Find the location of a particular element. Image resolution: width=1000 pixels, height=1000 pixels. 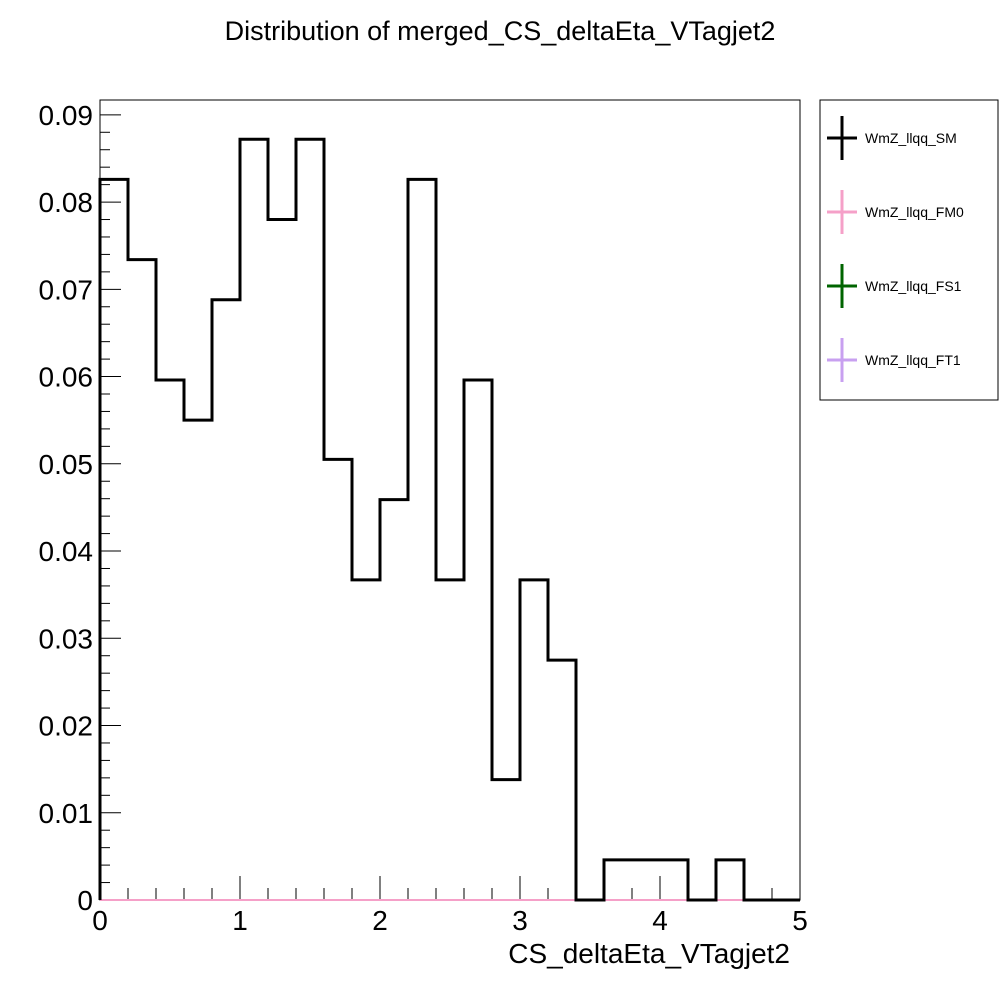

y-tick-label: 0.06 is located at coordinates (66, 377).